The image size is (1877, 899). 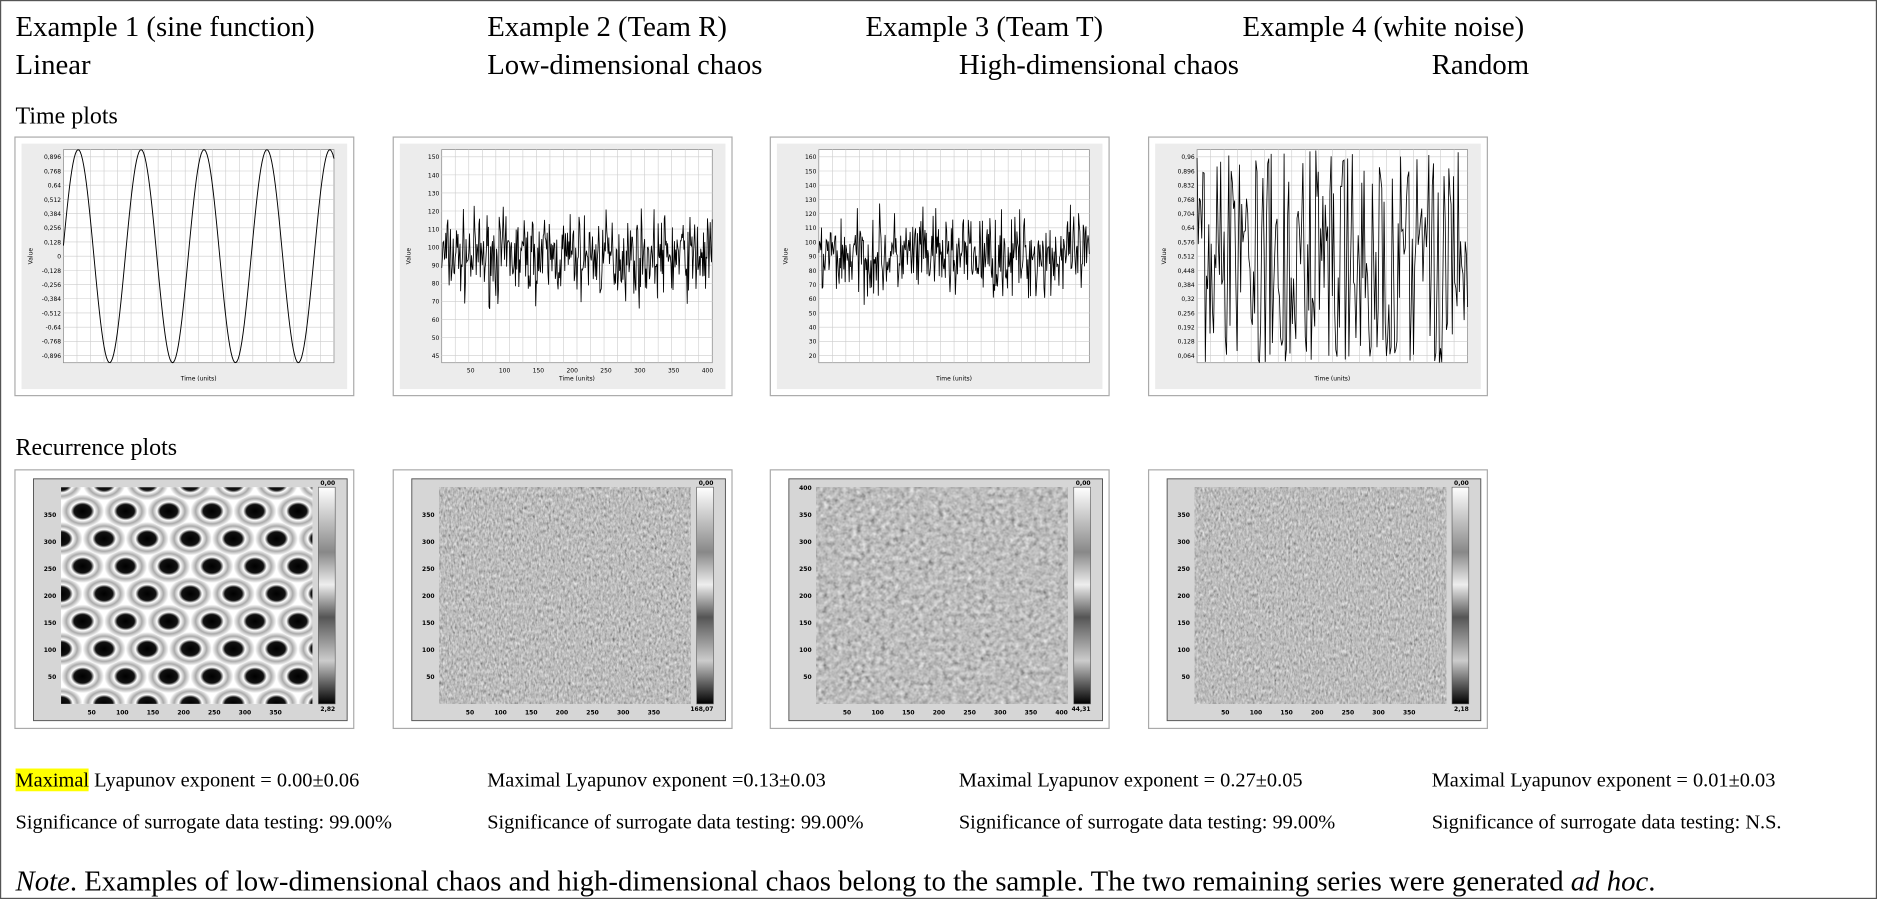 I want to click on note-segment: Note, so click(x=42, y=882).